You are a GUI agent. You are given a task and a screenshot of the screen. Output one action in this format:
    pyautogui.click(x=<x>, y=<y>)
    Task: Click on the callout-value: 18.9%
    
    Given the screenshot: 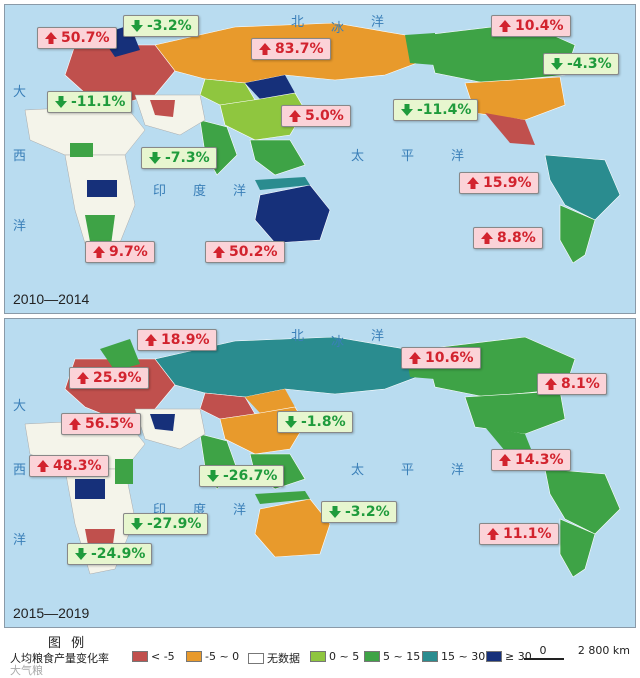 What is the action you would take?
    pyautogui.click(x=185, y=340)
    